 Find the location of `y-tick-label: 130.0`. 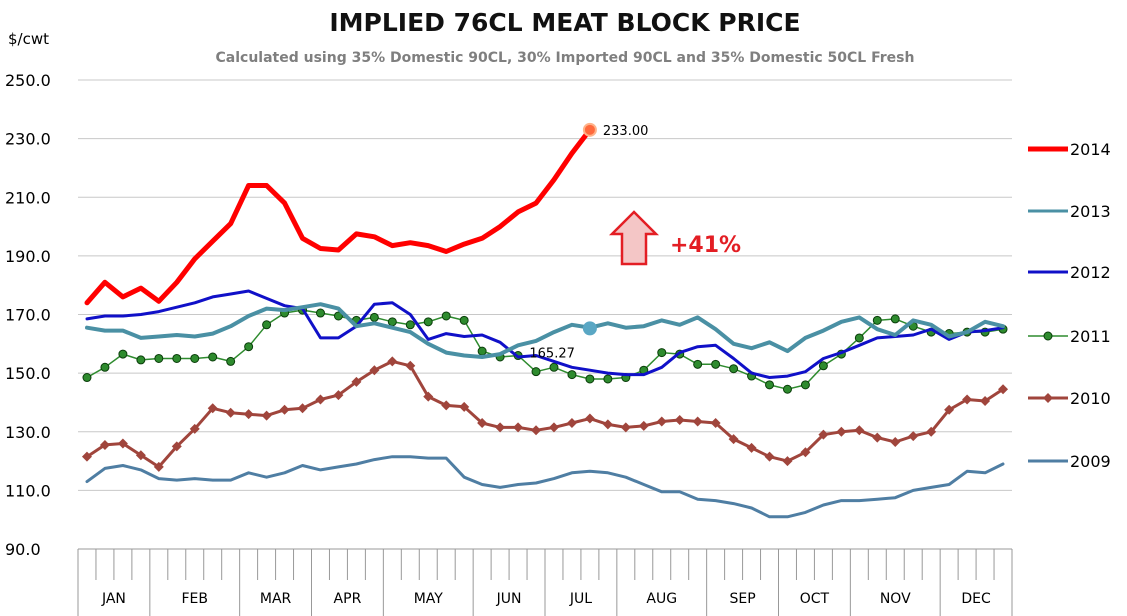

y-tick-label: 130.0 is located at coordinates (28, 432).